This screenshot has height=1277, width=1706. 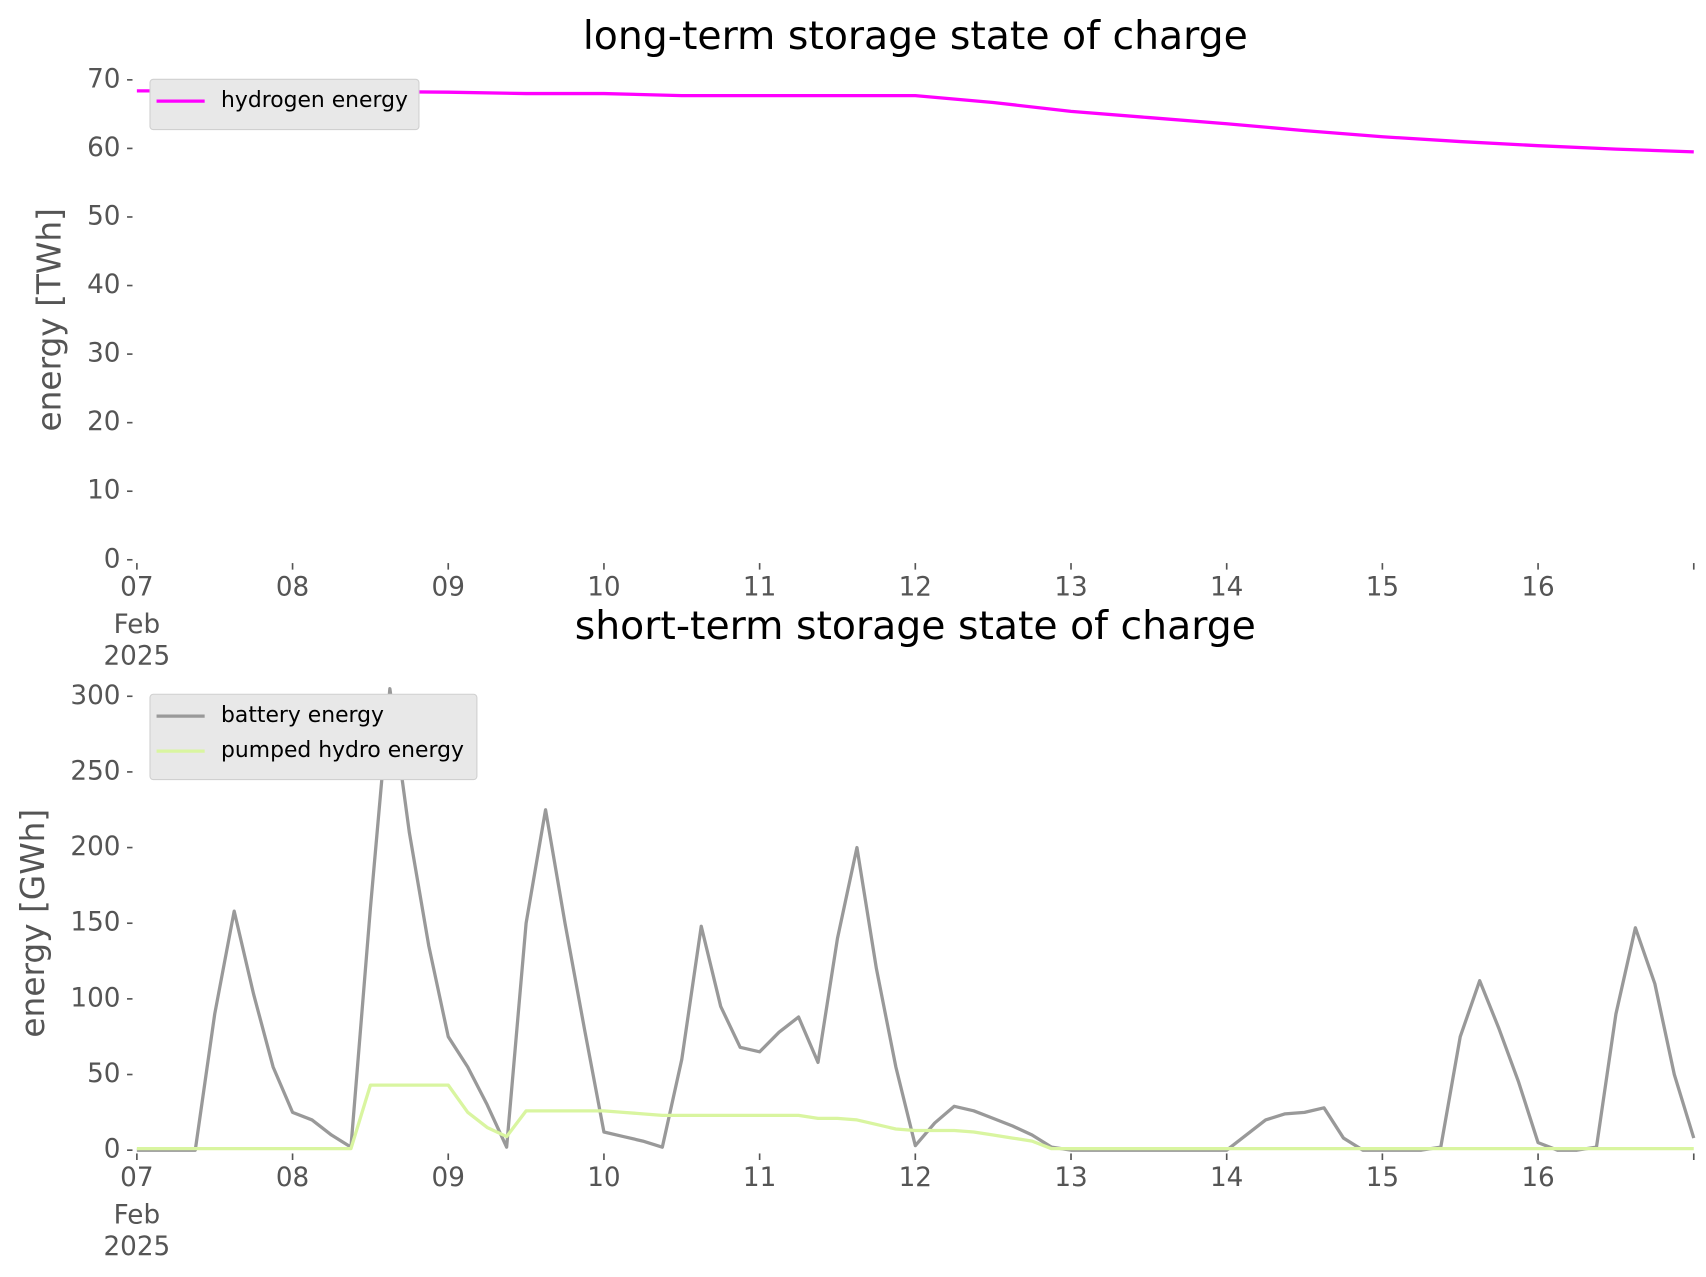 What do you see at coordinates (314, 100) in the screenshot?
I see `legend-label: hydrogen energy` at bounding box center [314, 100].